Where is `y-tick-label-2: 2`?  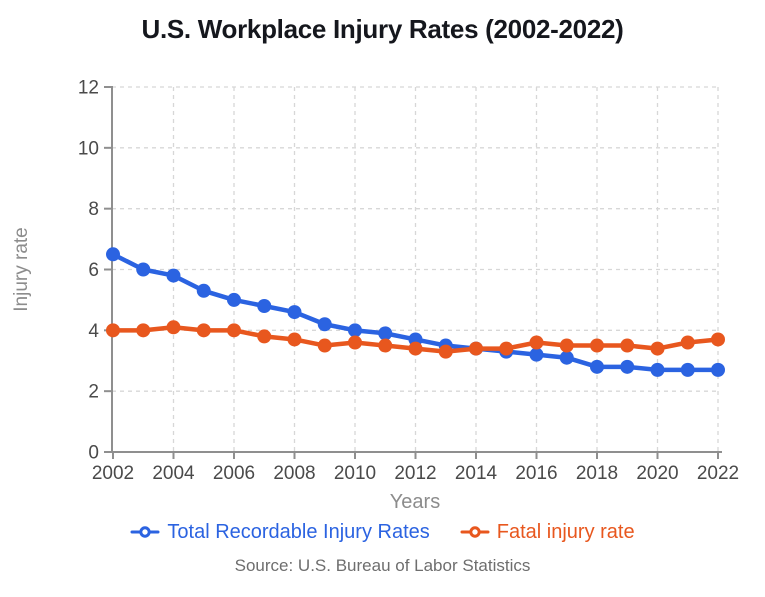 y-tick-label-2: 2 is located at coordinates (93, 392).